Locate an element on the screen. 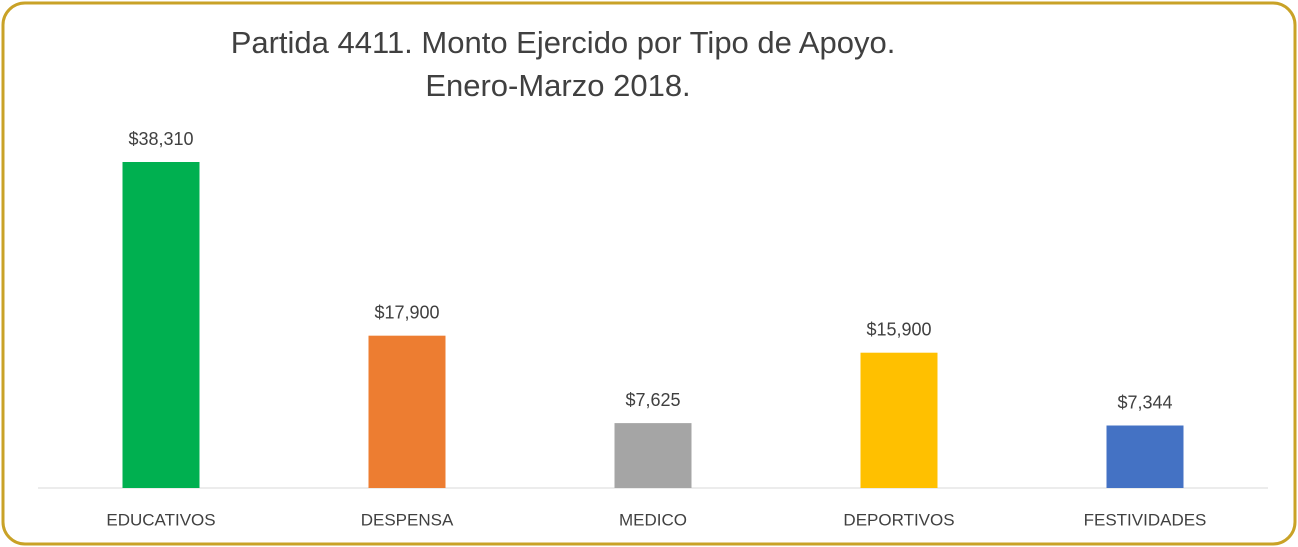 The height and width of the screenshot is (547, 1298). x-tick-label: EDUCATIVOS is located at coordinates (160, 519).